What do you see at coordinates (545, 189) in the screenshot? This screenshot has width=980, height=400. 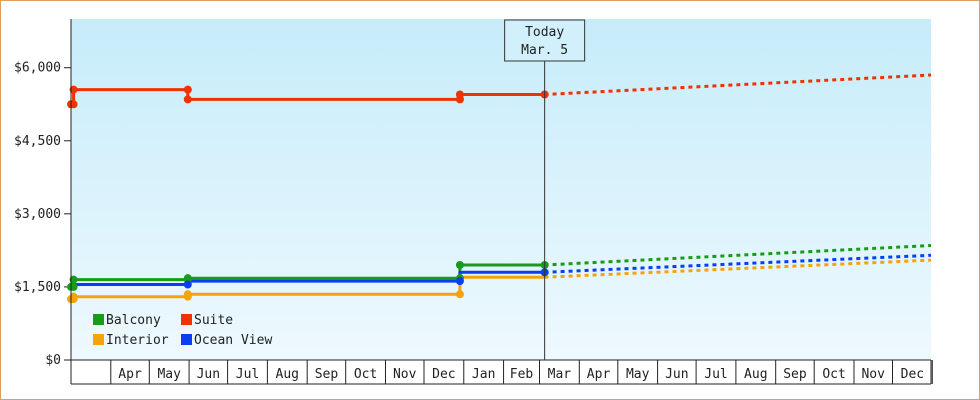 I see `today-marker: Today Mar. 5` at bounding box center [545, 189].